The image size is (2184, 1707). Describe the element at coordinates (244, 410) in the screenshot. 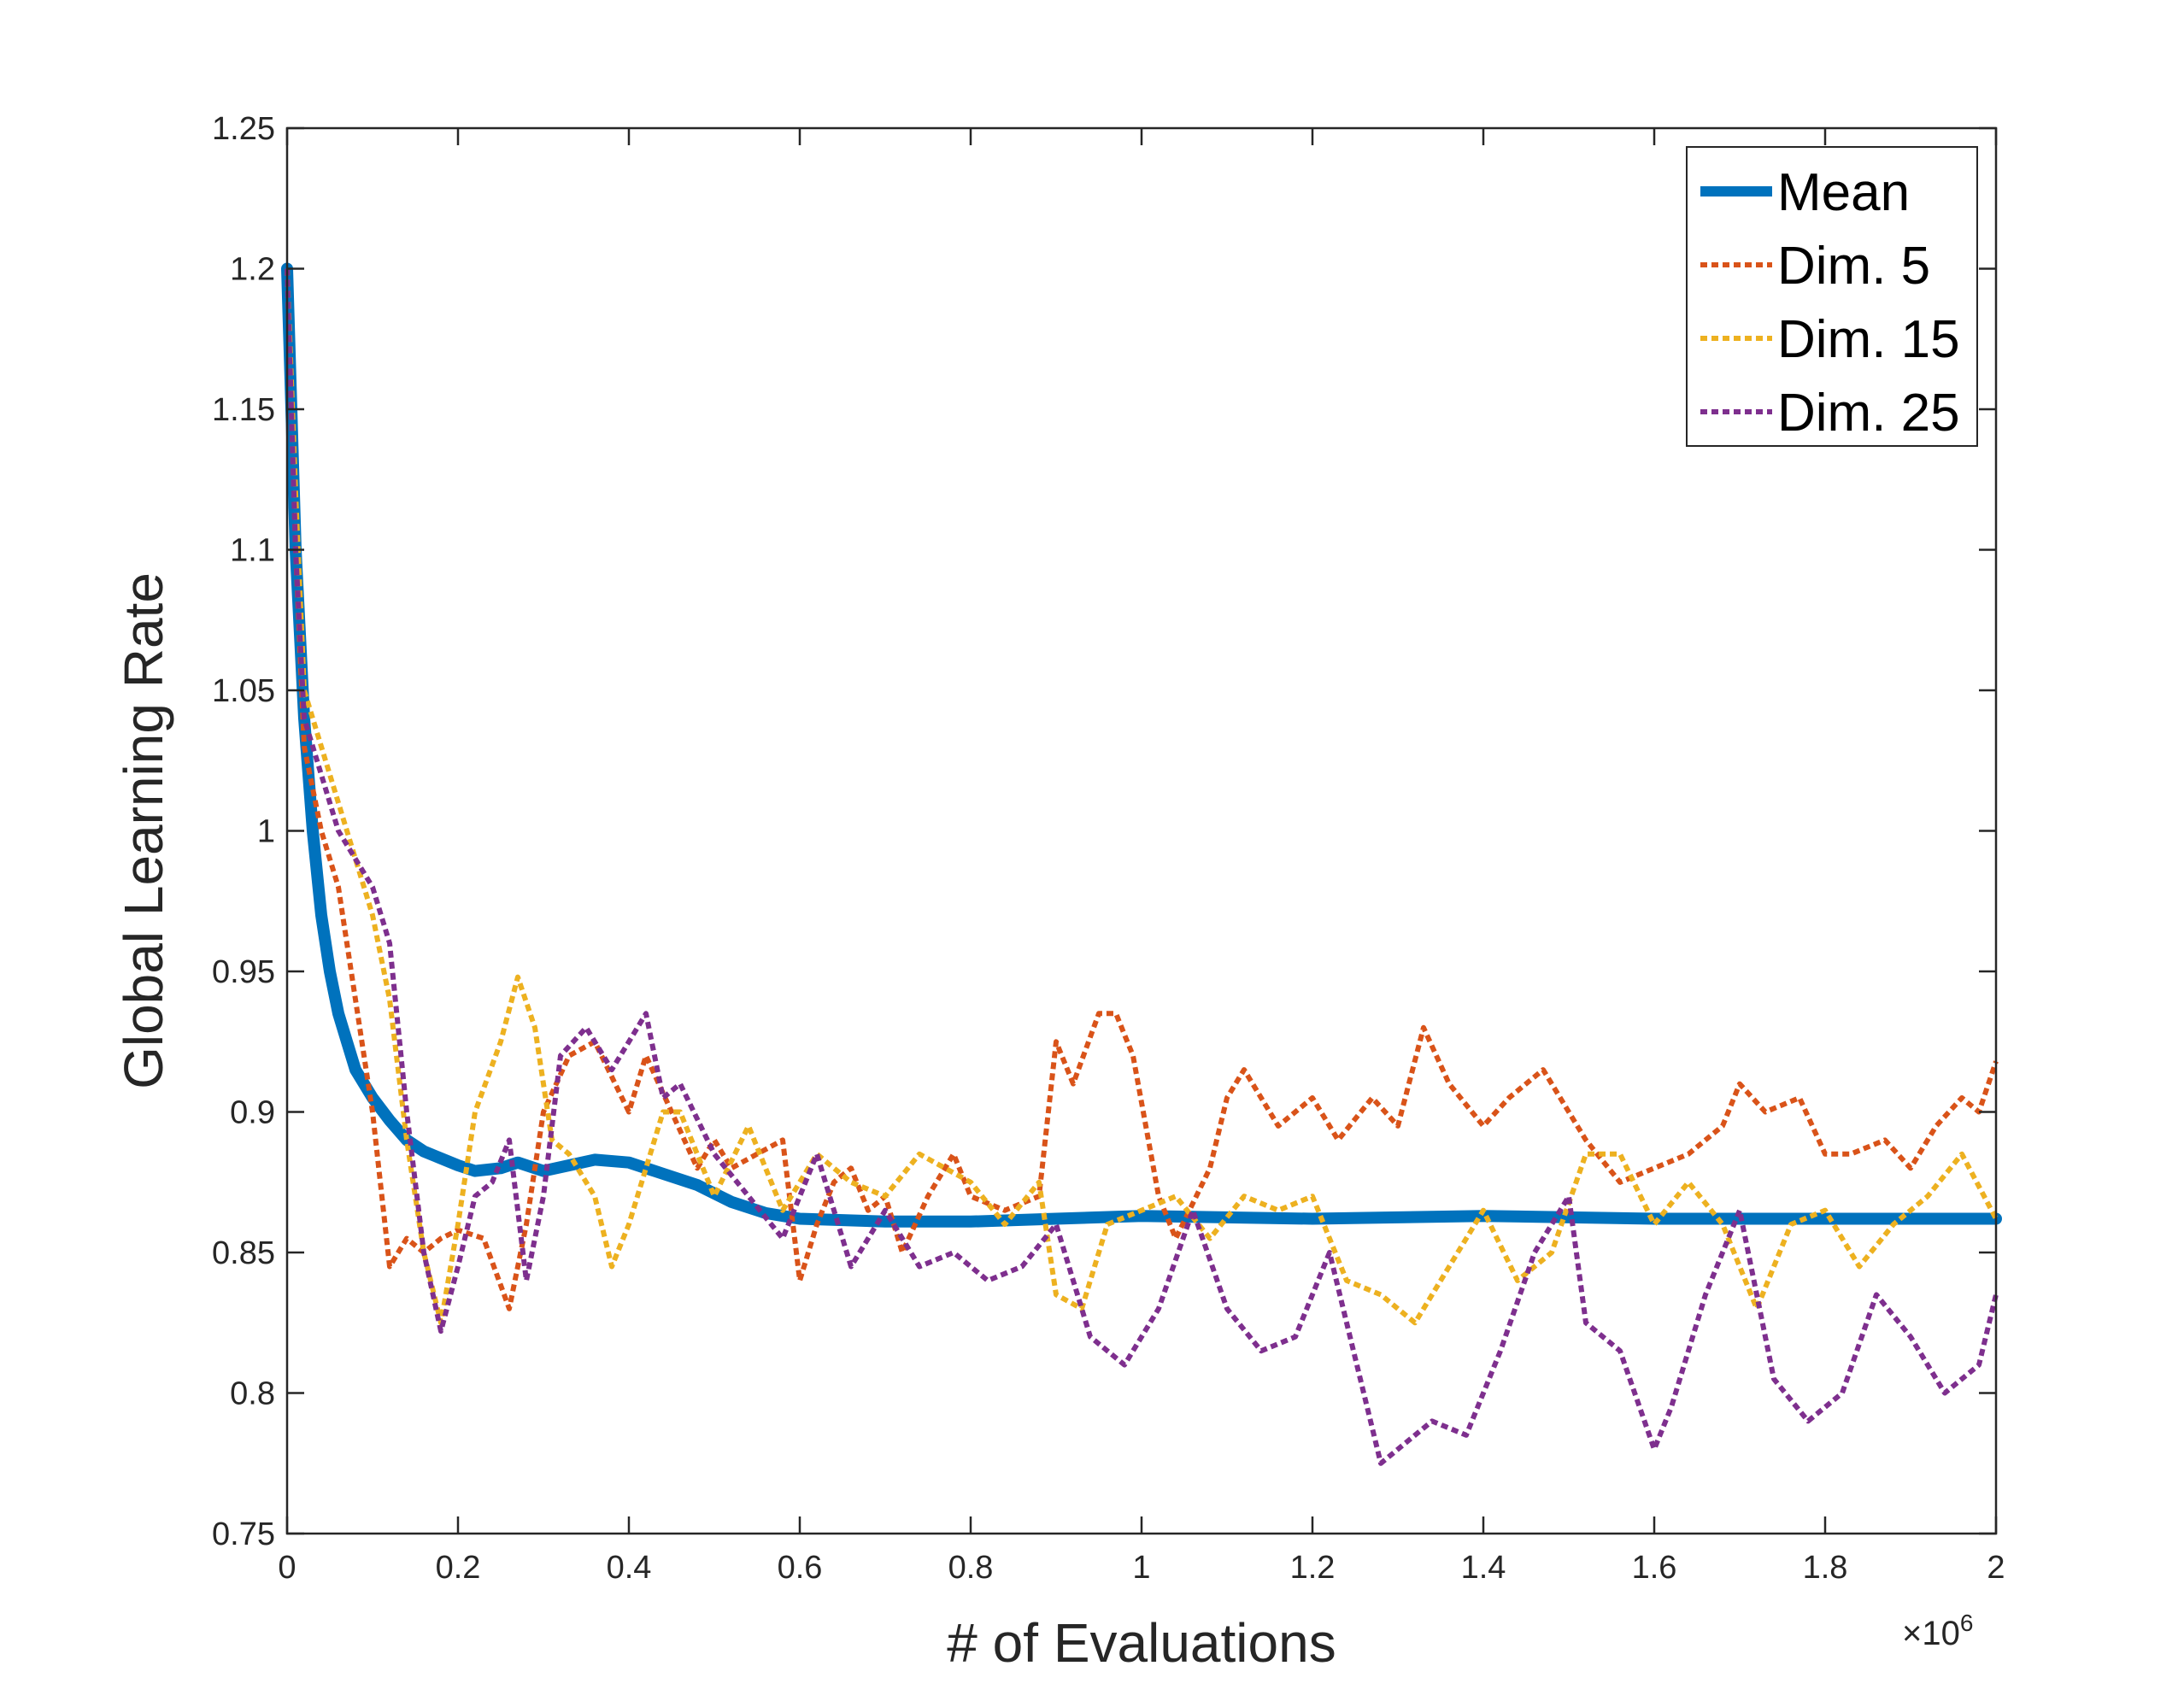

I see `y-tick-label: 1.15` at that location.